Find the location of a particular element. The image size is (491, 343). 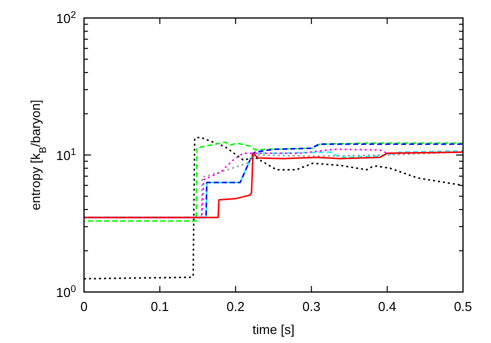

x-tick-label: 0.2 is located at coordinates (235, 306).